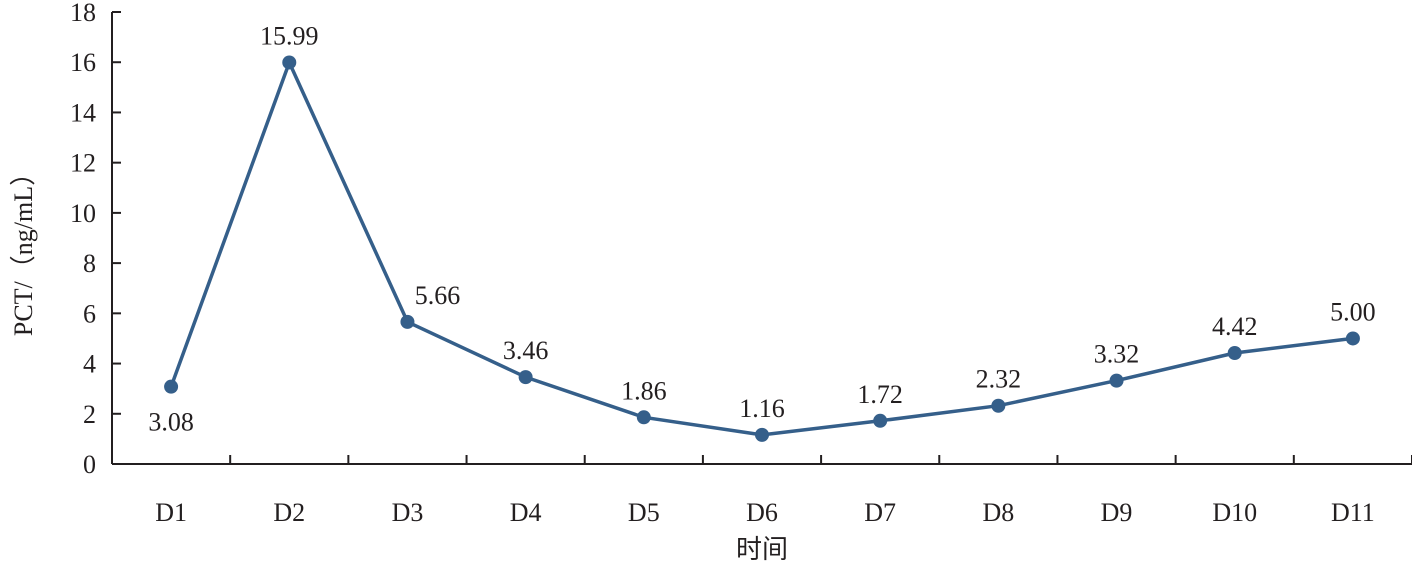 This screenshot has height=567, width=1412. I want to click on y-tick-label: 8, so click(89, 263).